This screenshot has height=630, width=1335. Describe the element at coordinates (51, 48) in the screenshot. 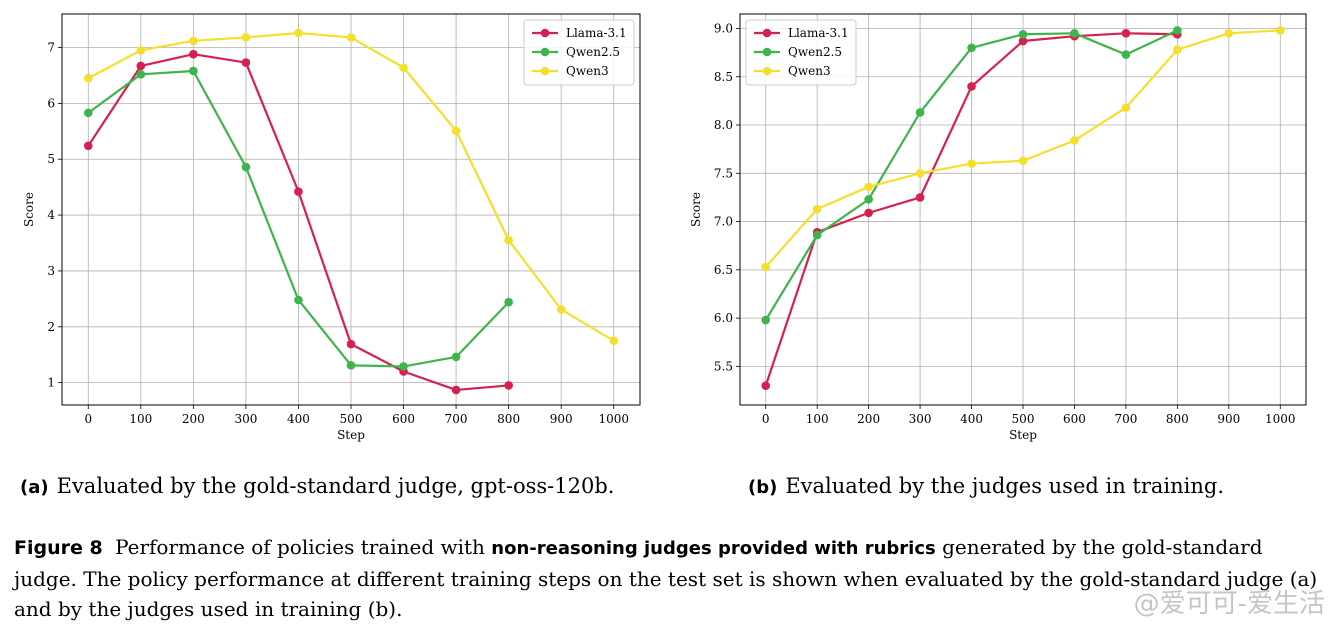

I see `y-tick-label: 7` at that location.